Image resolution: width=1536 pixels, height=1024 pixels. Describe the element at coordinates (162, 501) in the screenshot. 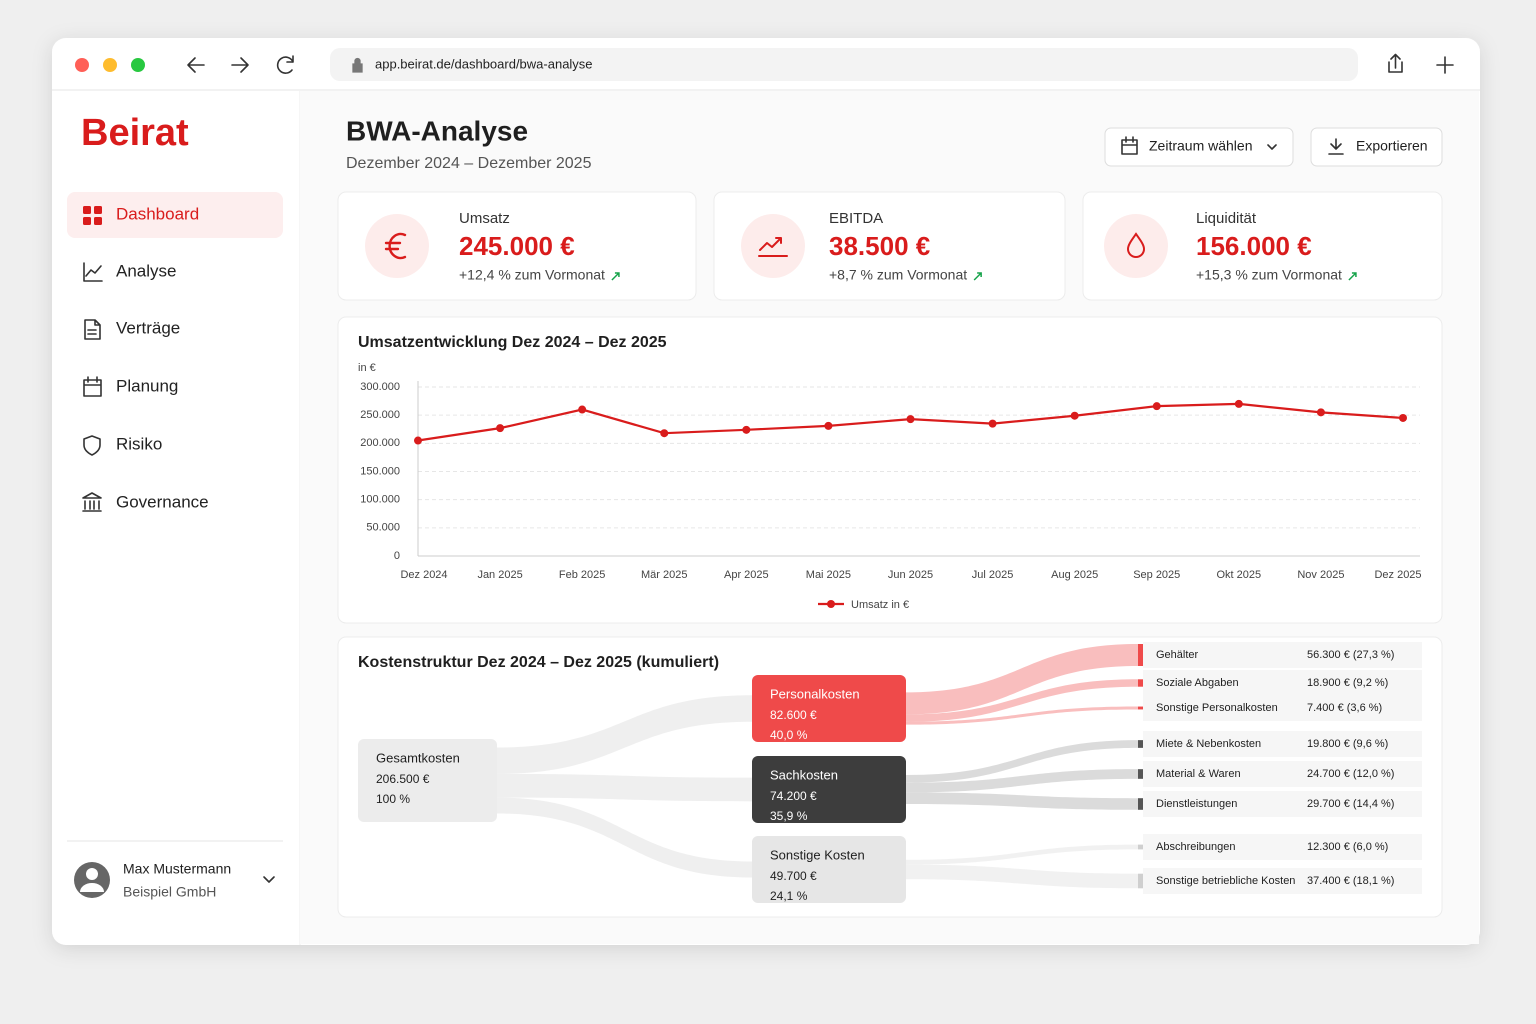

I see `nav-item: Governance` at that location.